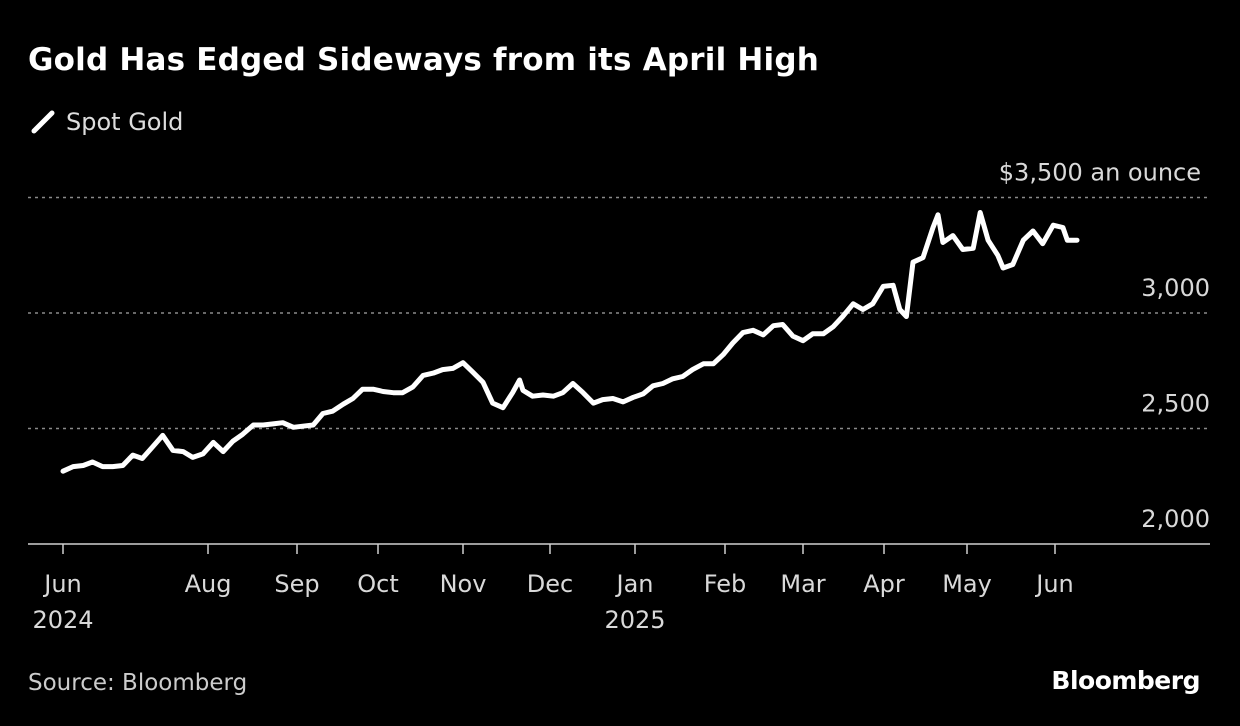  What do you see at coordinates (138, 683) in the screenshot?
I see `source-note: Source: Bloomberg` at bounding box center [138, 683].